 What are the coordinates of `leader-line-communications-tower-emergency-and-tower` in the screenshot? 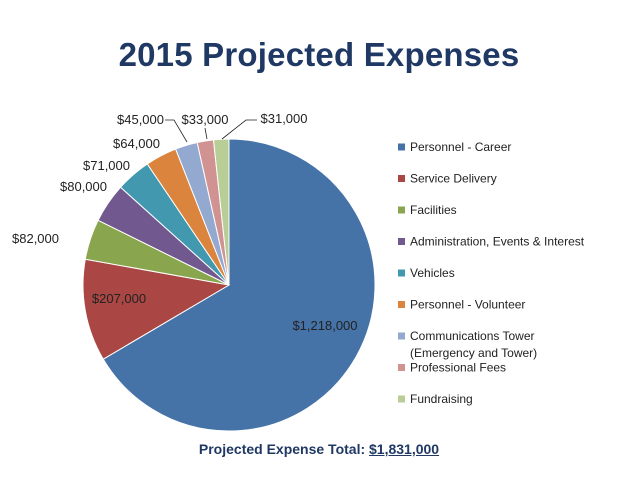 It's located at (176, 131).